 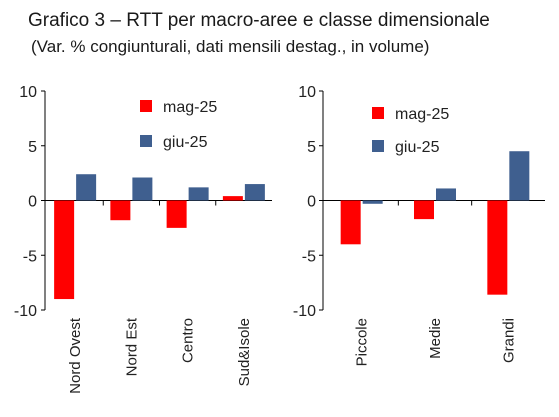 What do you see at coordinates (508, 340) in the screenshot?
I see `category-label-grandi: Grandi` at bounding box center [508, 340].